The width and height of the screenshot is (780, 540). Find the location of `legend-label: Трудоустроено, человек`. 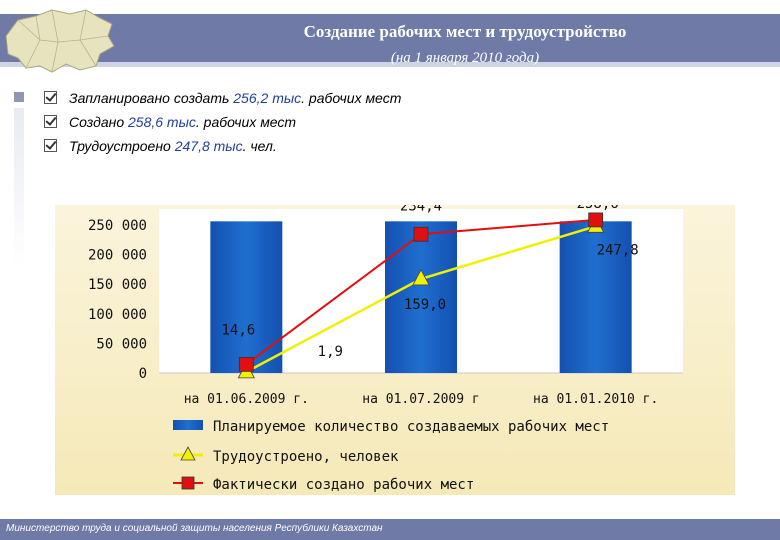

legend-label: Трудоустроено, человек is located at coordinates (306, 457).